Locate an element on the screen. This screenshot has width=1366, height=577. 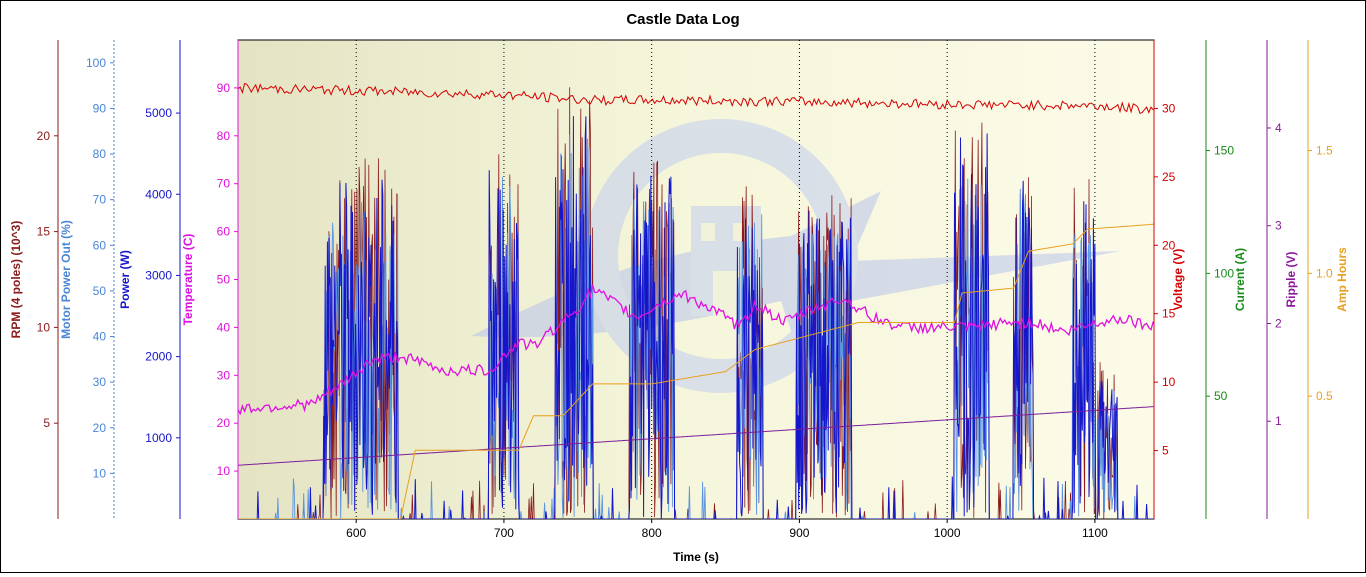
rip-tick-label: 1 is located at coordinates (1278, 421).